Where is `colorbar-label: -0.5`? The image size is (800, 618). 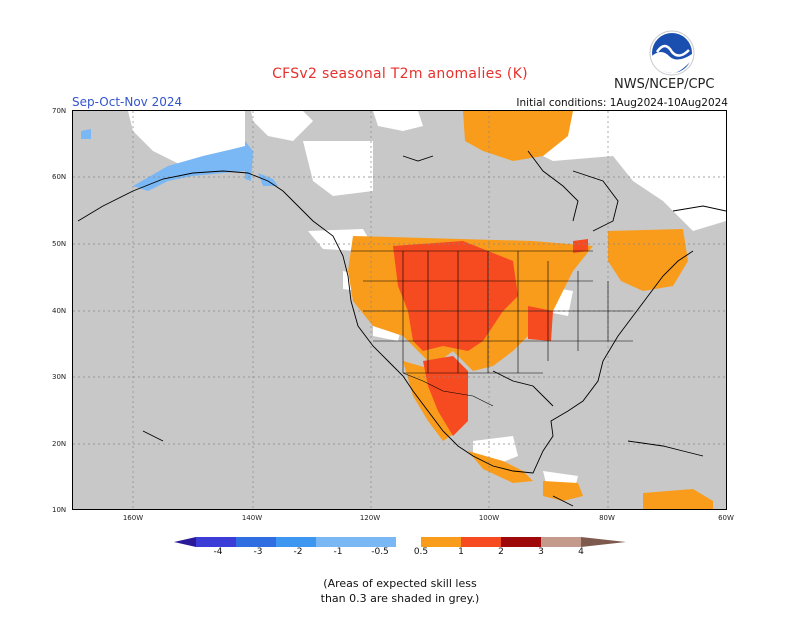 colorbar-label: -0.5 is located at coordinates (380, 552).